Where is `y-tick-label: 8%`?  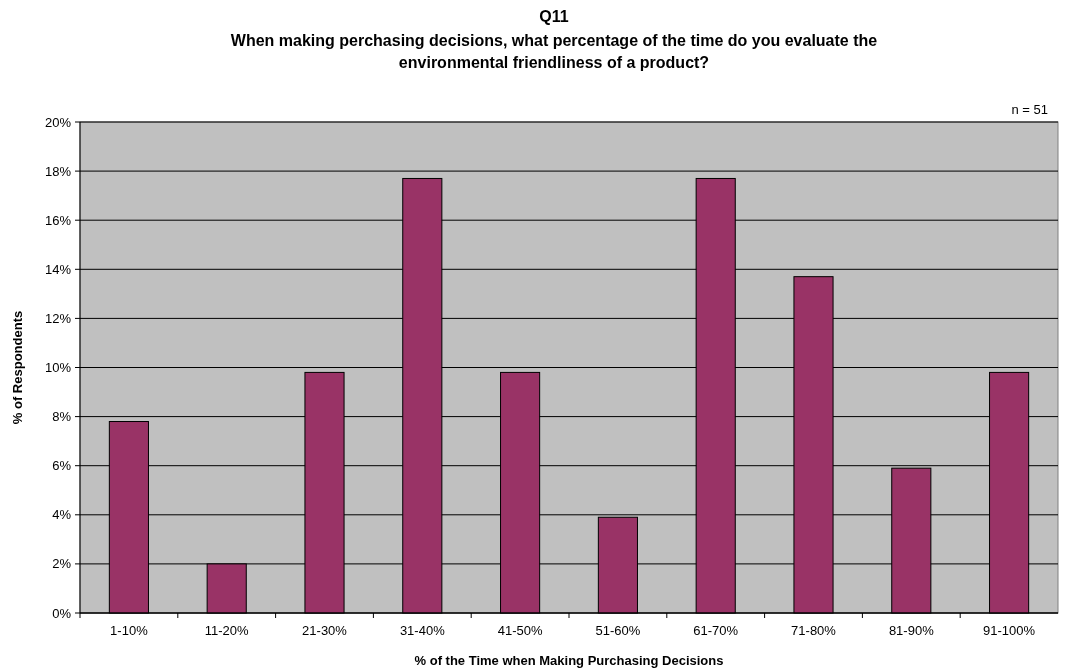
y-tick-label: 8% is located at coordinates (62, 417).